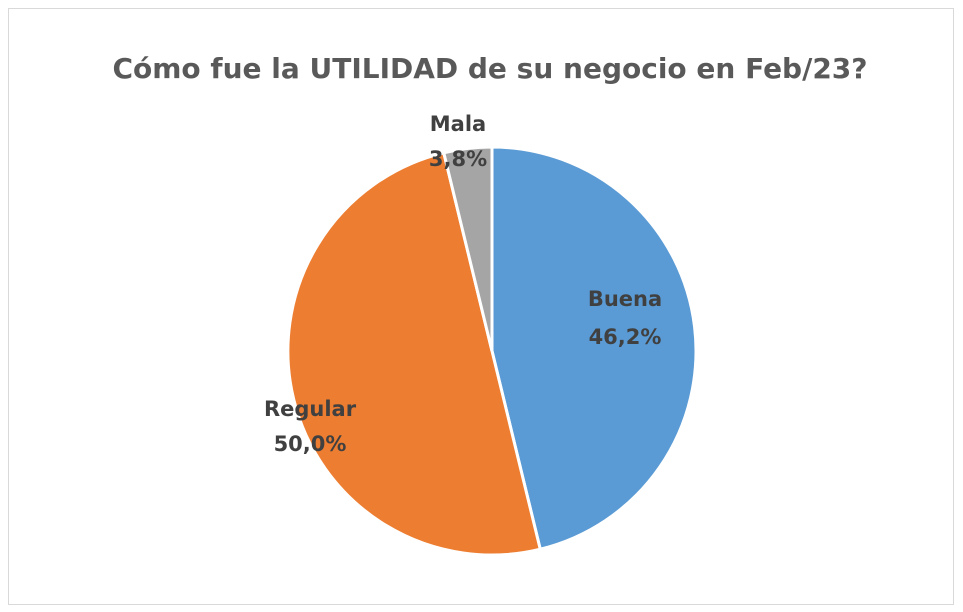  Describe the element at coordinates (625, 299) in the screenshot. I see `slice-category-label: Buena` at that location.